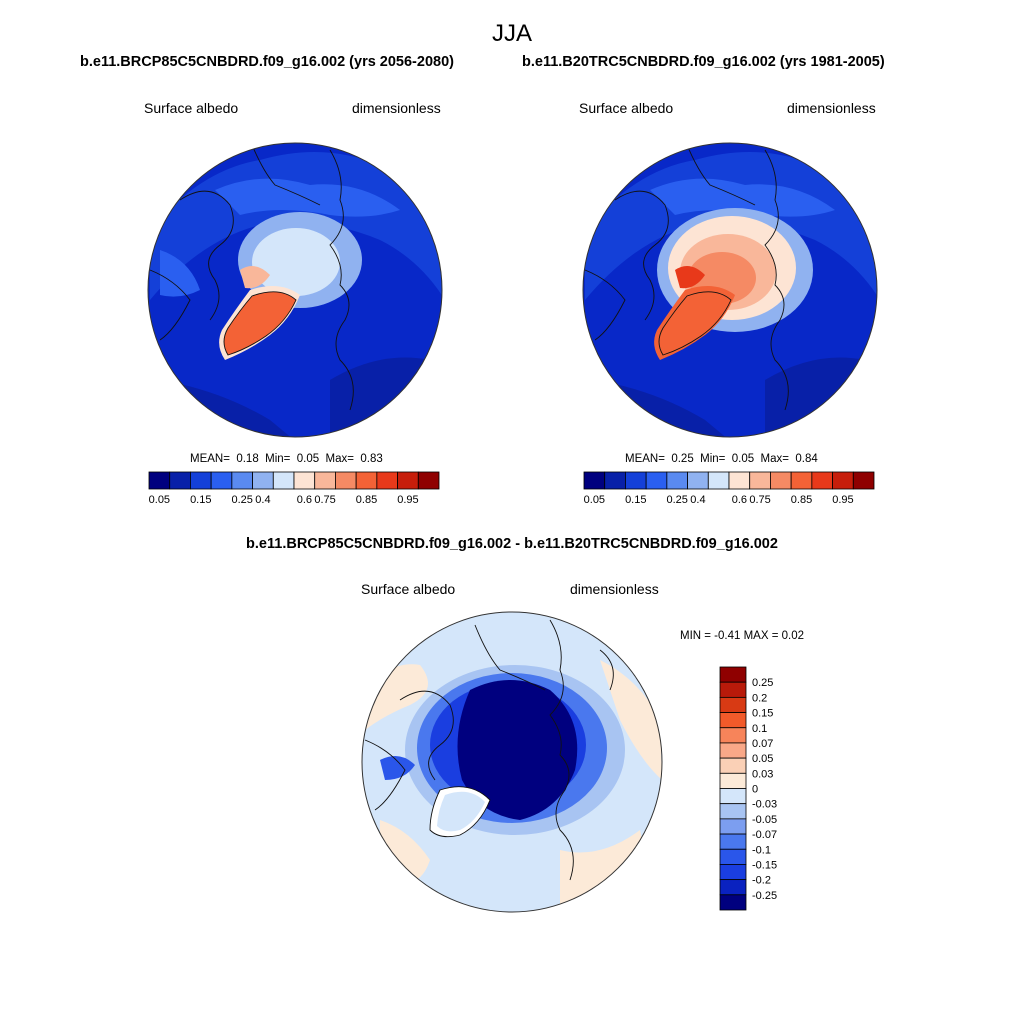 This screenshot has width=1024, height=1024. Describe the element at coordinates (762, 759) in the screenshot. I see `difference-colorbar-tick-label: 0.05` at that location.